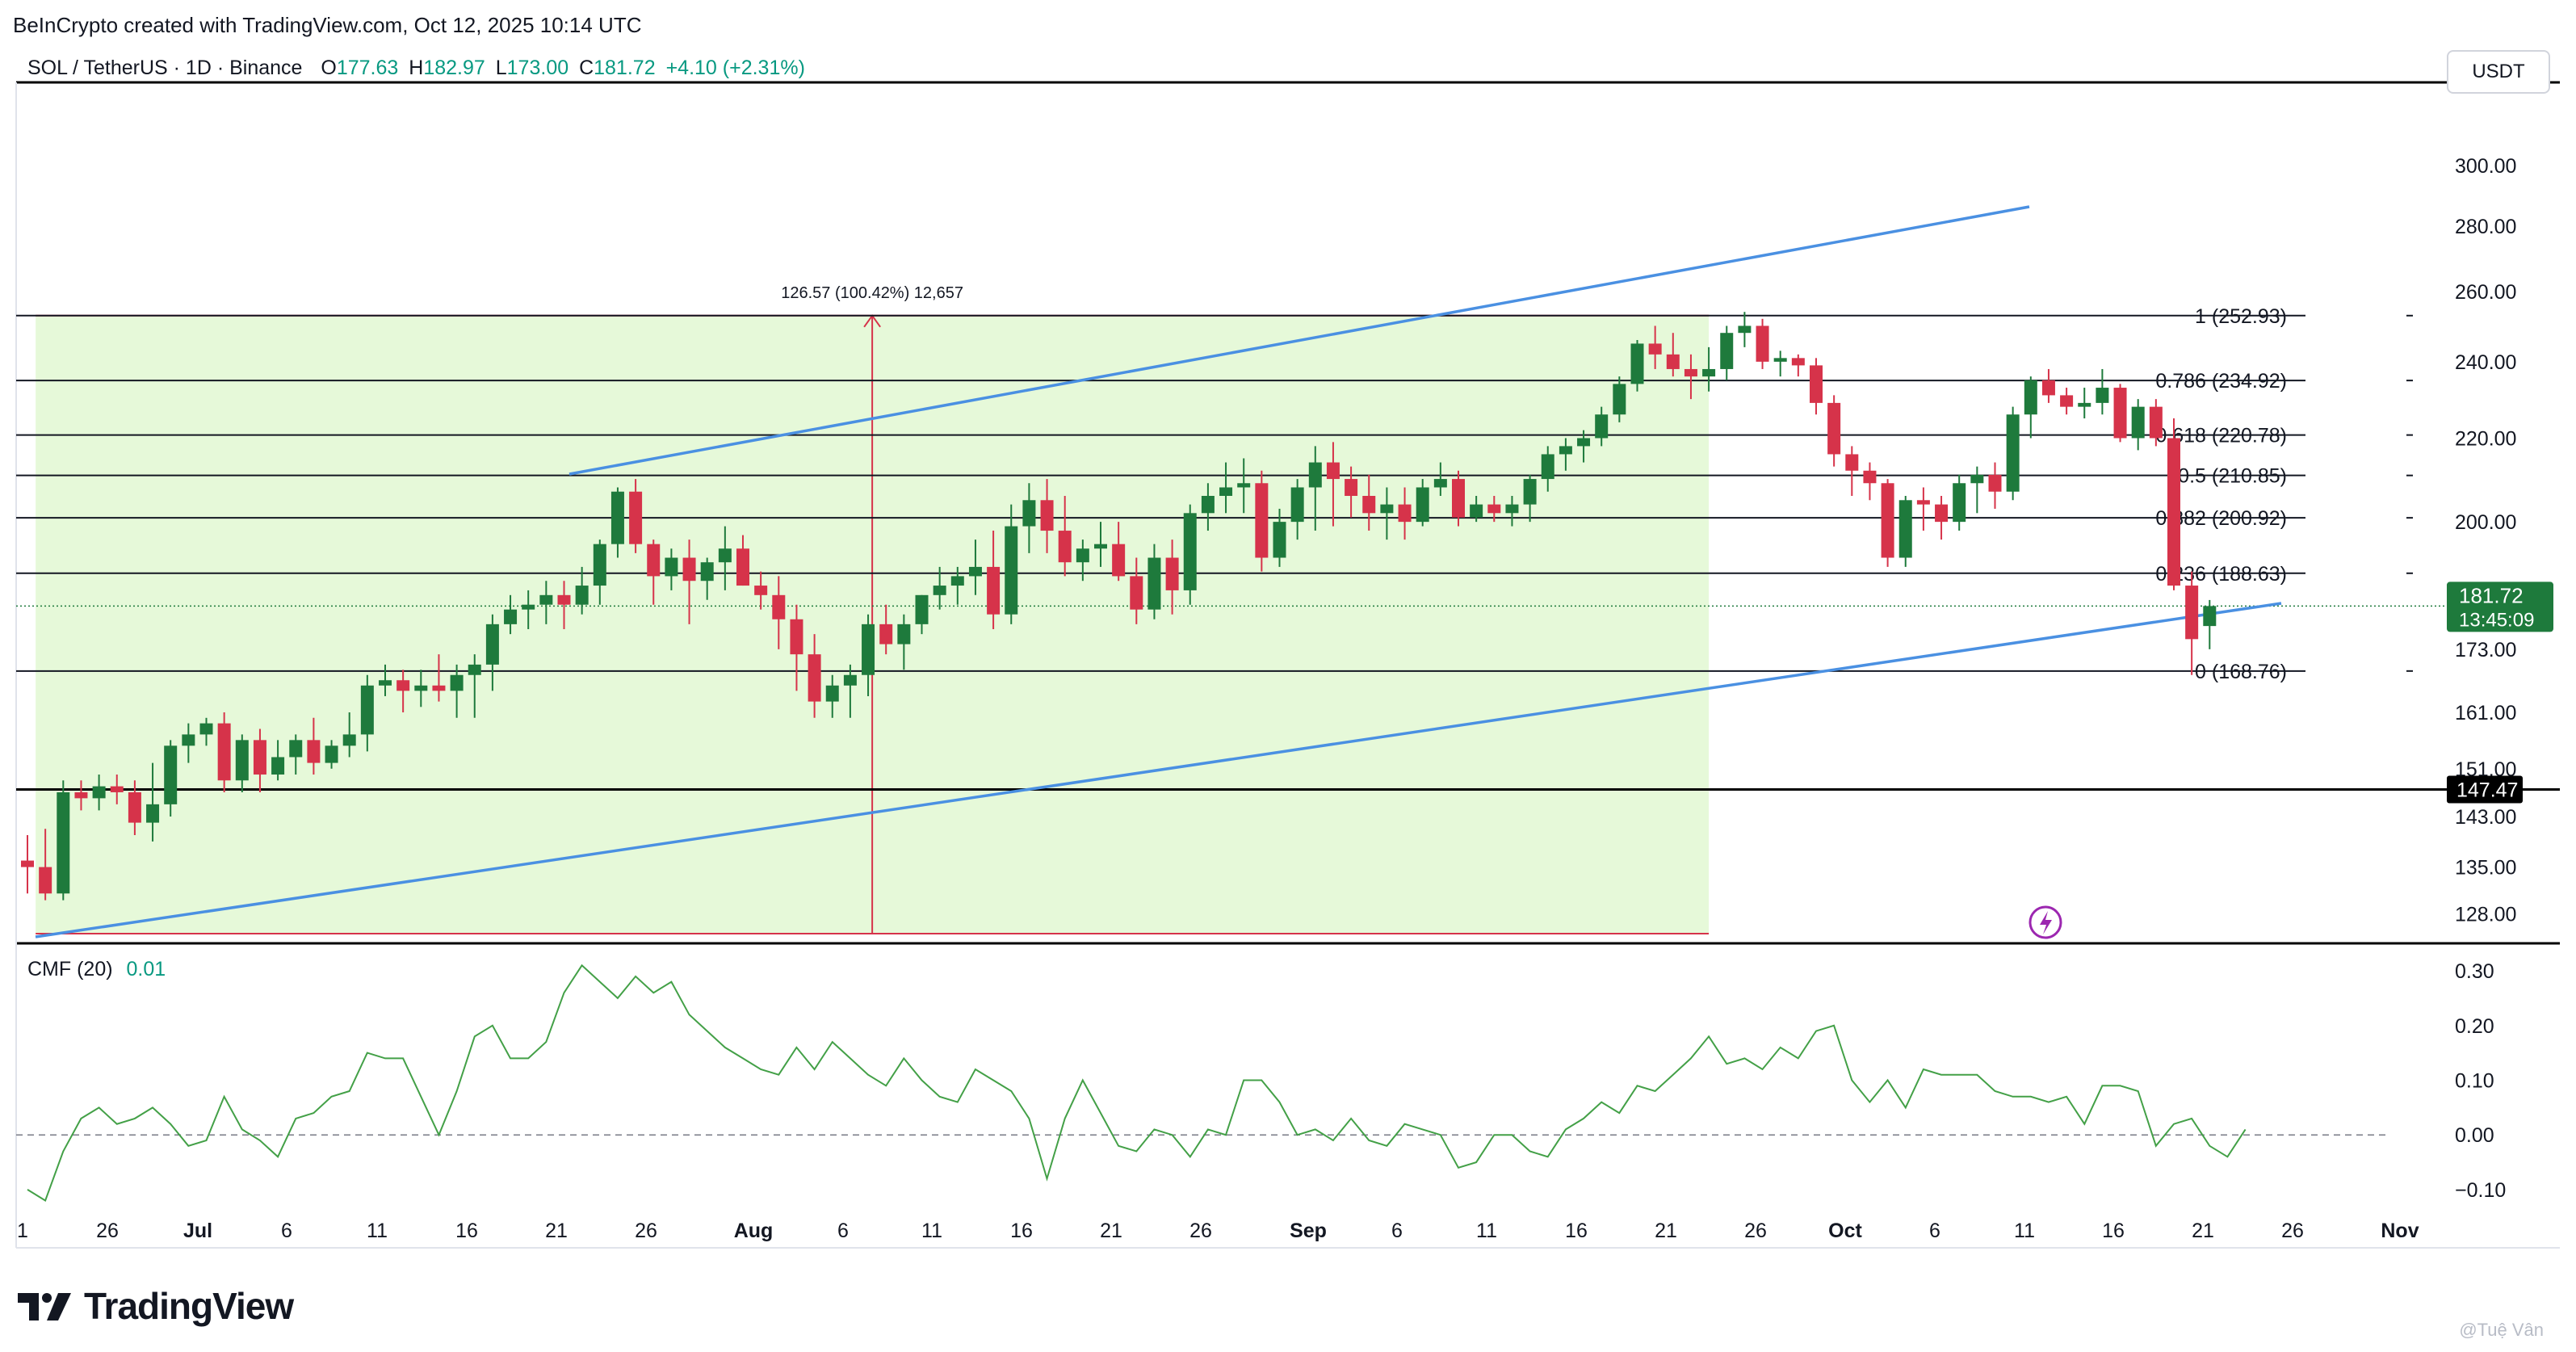 This screenshot has width=2576, height=1352. I want to click on high-label: H, so click(416, 68).